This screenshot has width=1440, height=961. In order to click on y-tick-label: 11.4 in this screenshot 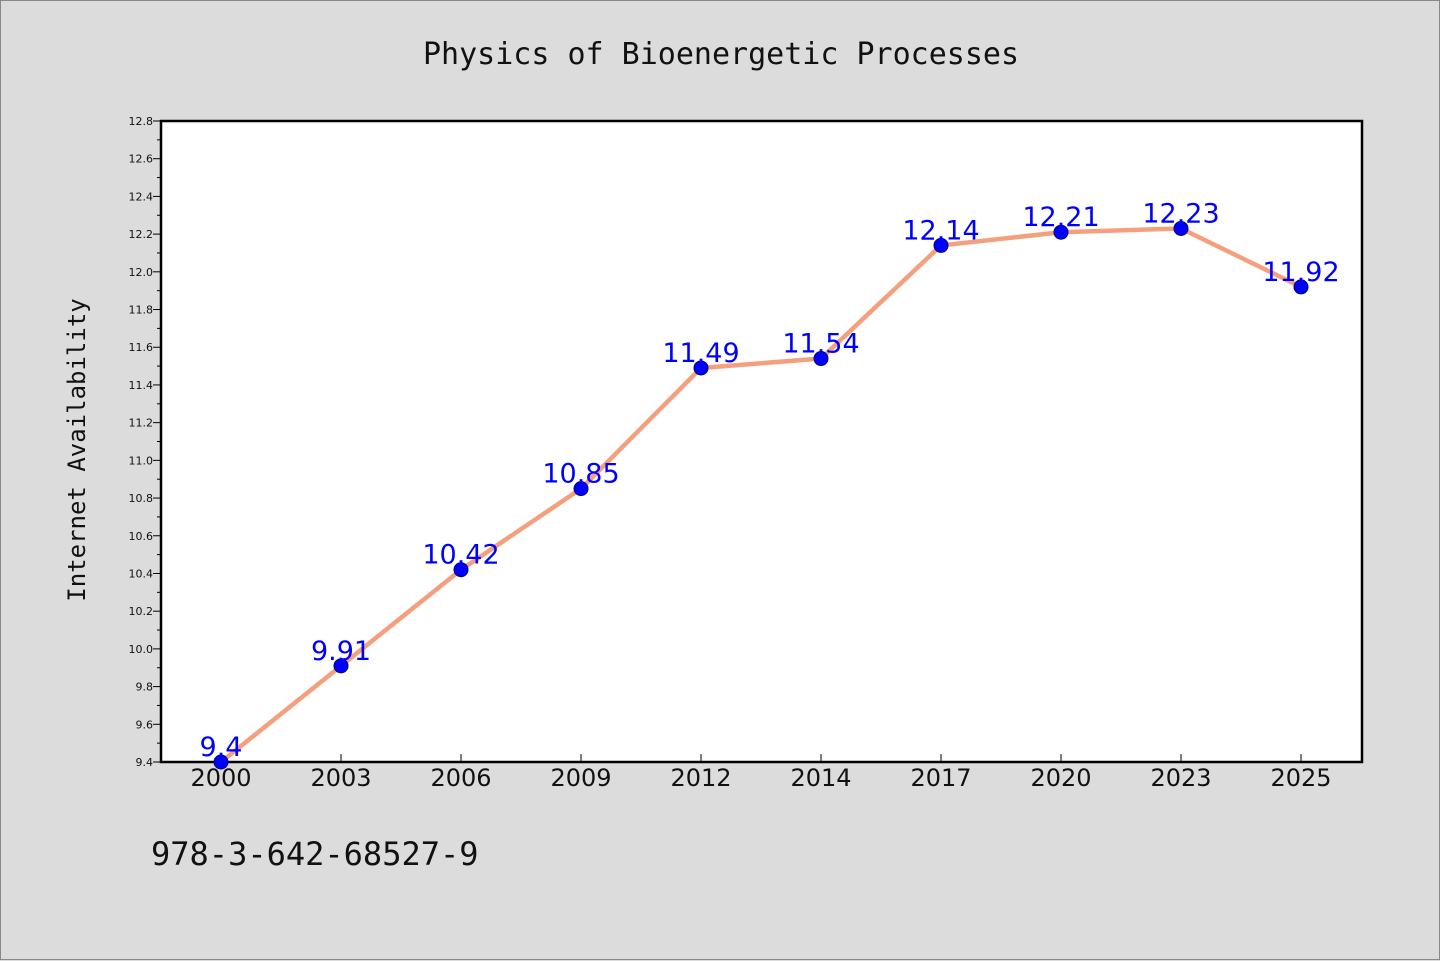, I will do `click(141, 385)`.